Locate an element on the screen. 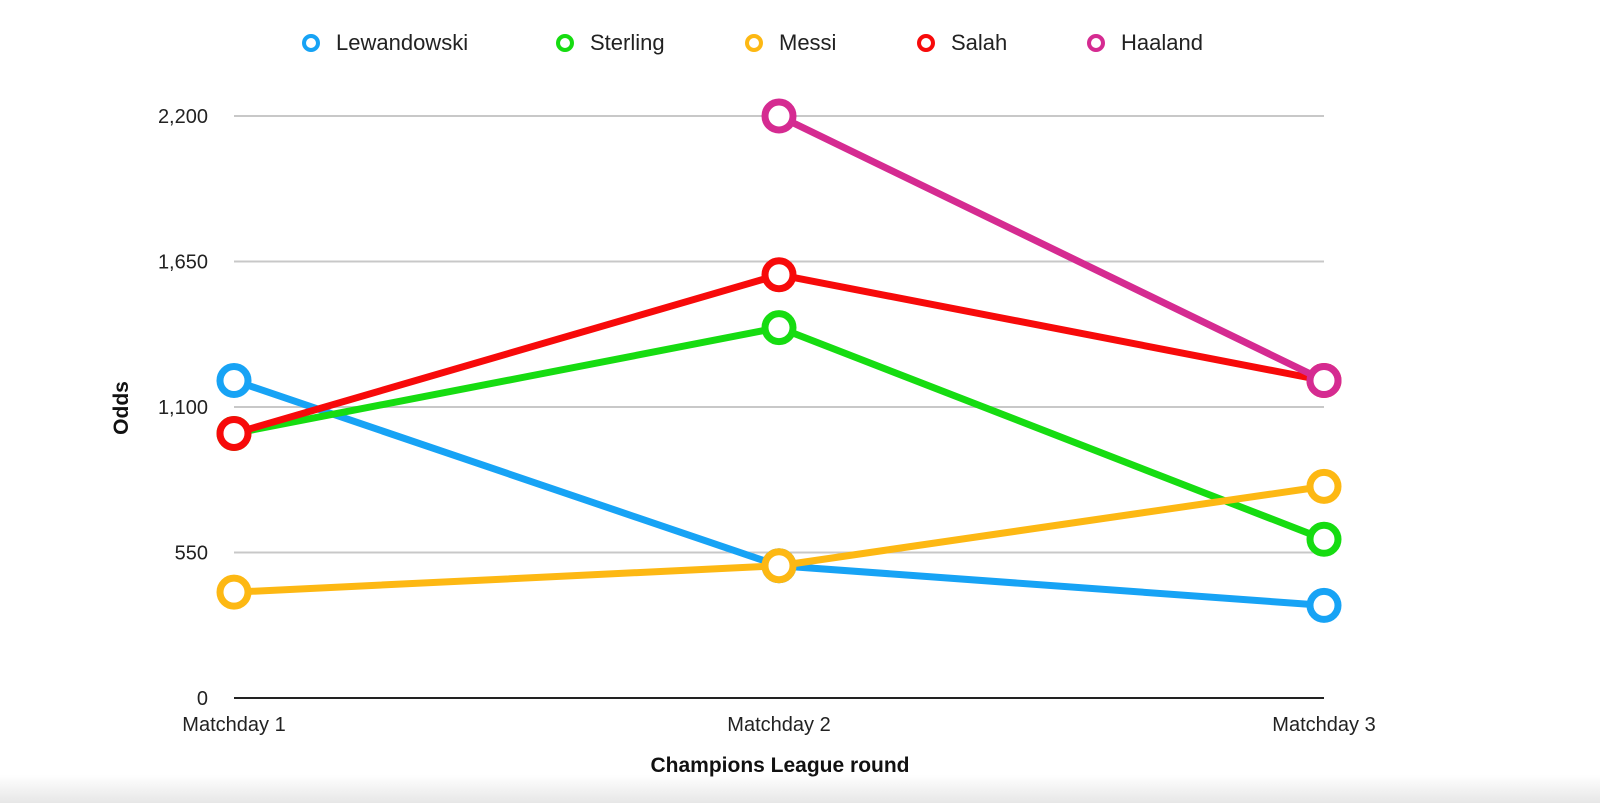  x-tick-label: Matchday 2 is located at coordinates (778, 725).